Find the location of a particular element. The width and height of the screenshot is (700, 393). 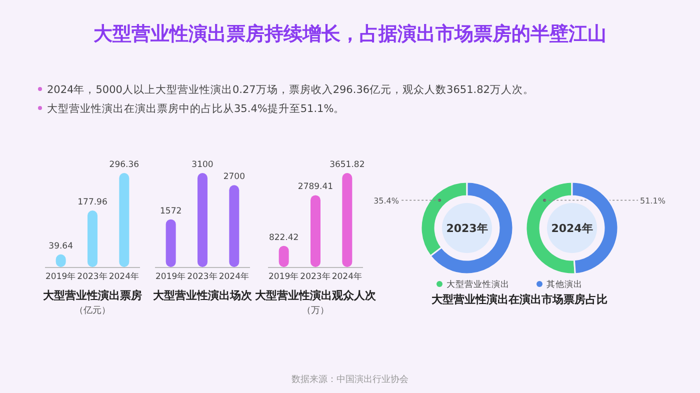

data-label: 177.96 is located at coordinates (93, 203).